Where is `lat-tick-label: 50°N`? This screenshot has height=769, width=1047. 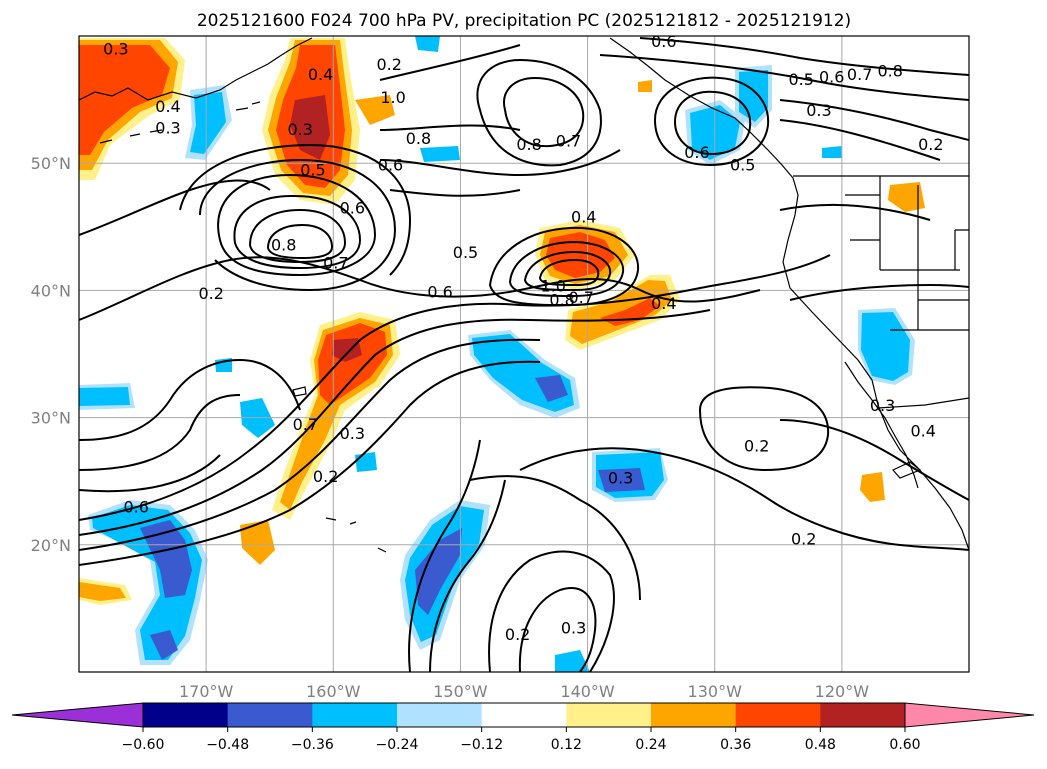
lat-tick-label: 50°N is located at coordinates (51, 163).